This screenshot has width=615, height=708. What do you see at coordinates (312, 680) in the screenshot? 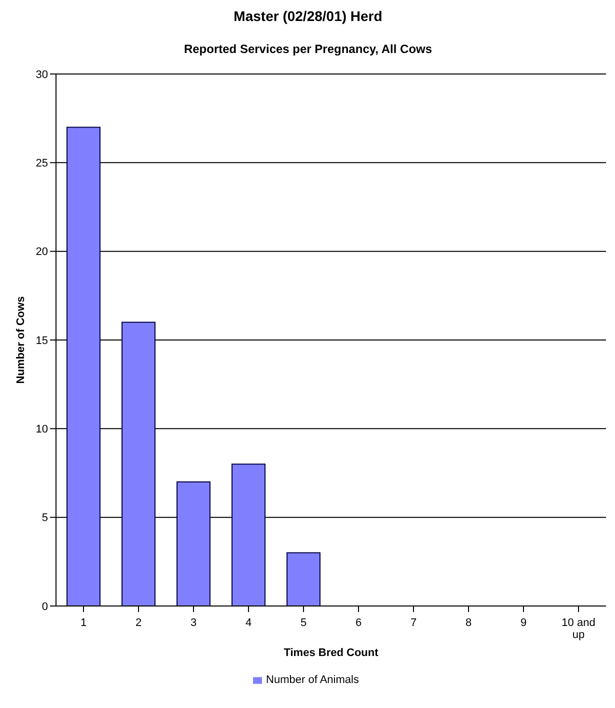
I see `legend-label: Number of Animals` at bounding box center [312, 680].